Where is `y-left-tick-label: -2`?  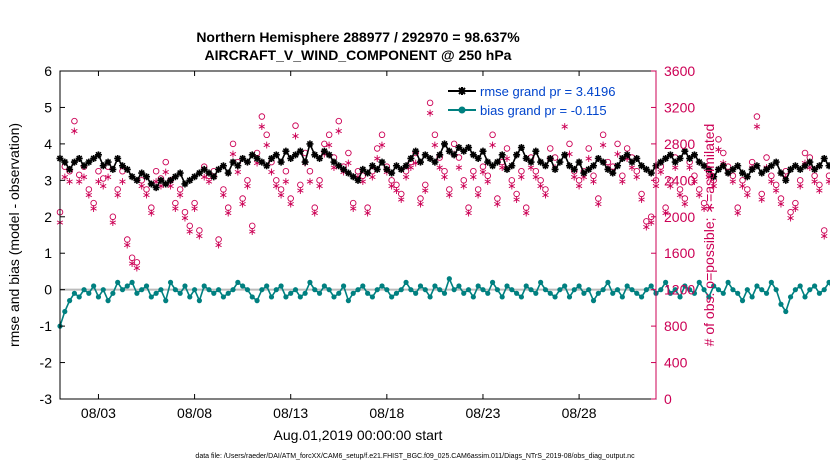 y-left-tick-label: -2 is located at coordinates (46, 363).